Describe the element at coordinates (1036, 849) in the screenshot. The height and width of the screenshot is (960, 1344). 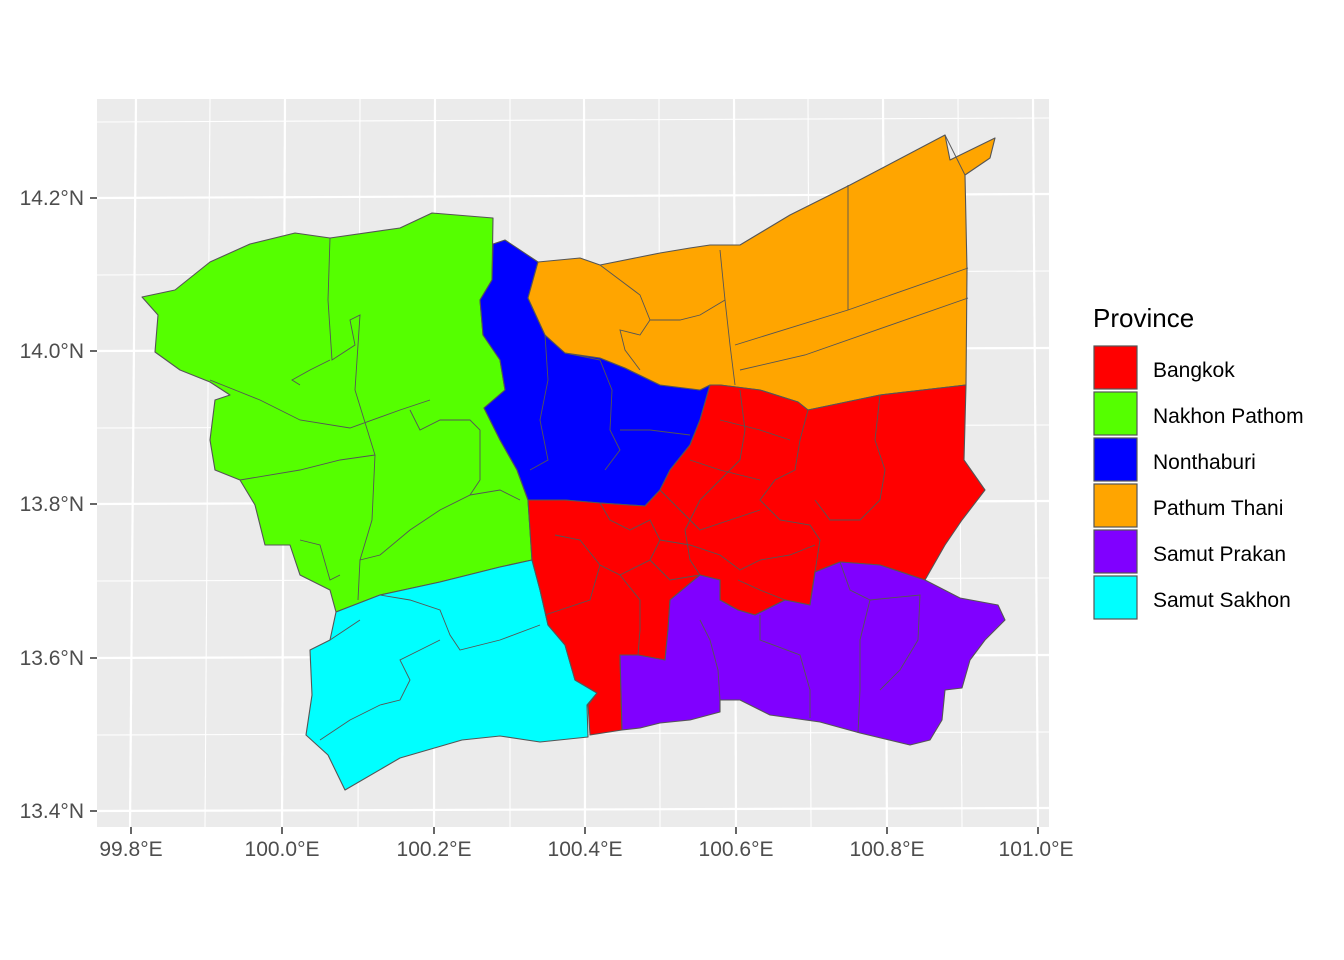
I see `x-tick-label: 101.0°E` at that location.